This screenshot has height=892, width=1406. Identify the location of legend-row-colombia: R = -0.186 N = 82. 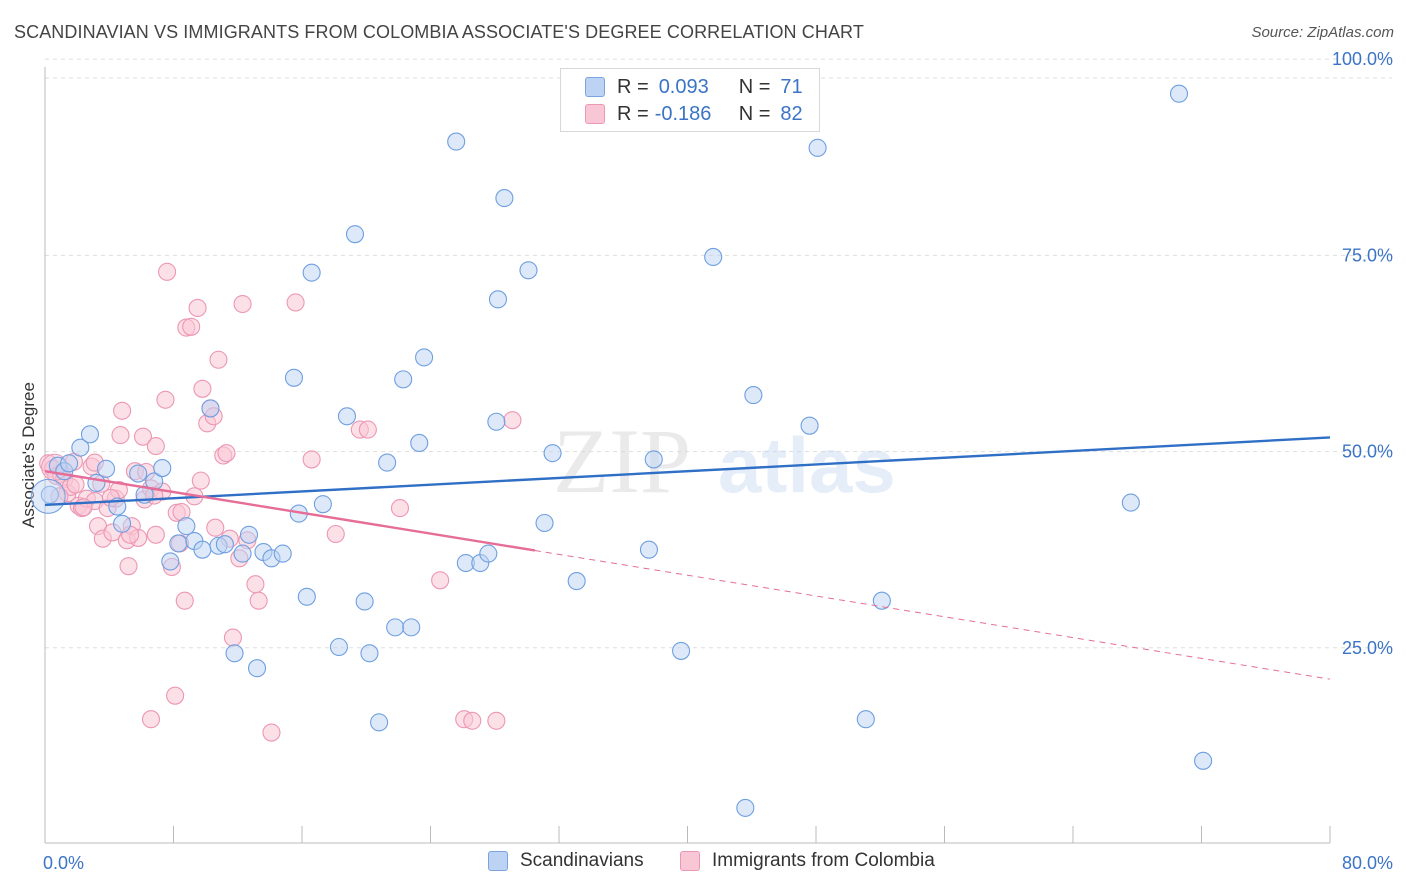
(694, 114).